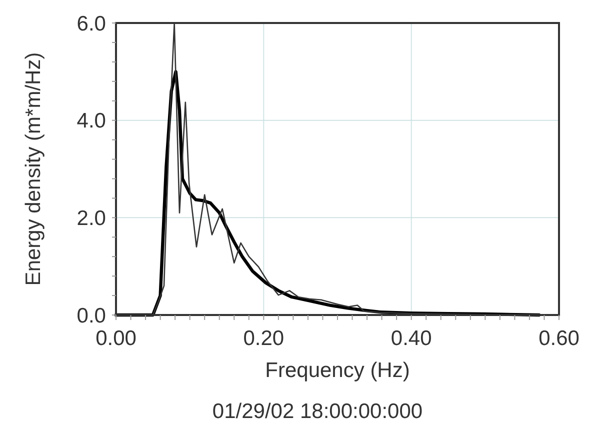 The height and width of the screenshot is (438, 589). Describe the element at coordinates (116, 338) in the screenshot. I see `x-tick-label: 0.00` at that location.